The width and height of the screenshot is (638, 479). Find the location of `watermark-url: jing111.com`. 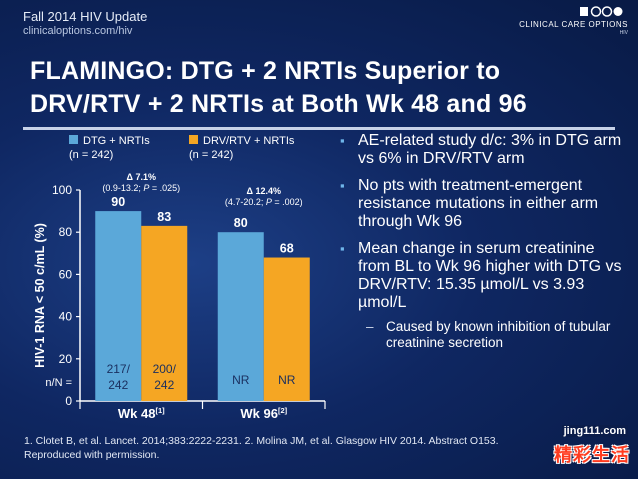

watermark-url: jing111.com is located at coordinates (594, 431).